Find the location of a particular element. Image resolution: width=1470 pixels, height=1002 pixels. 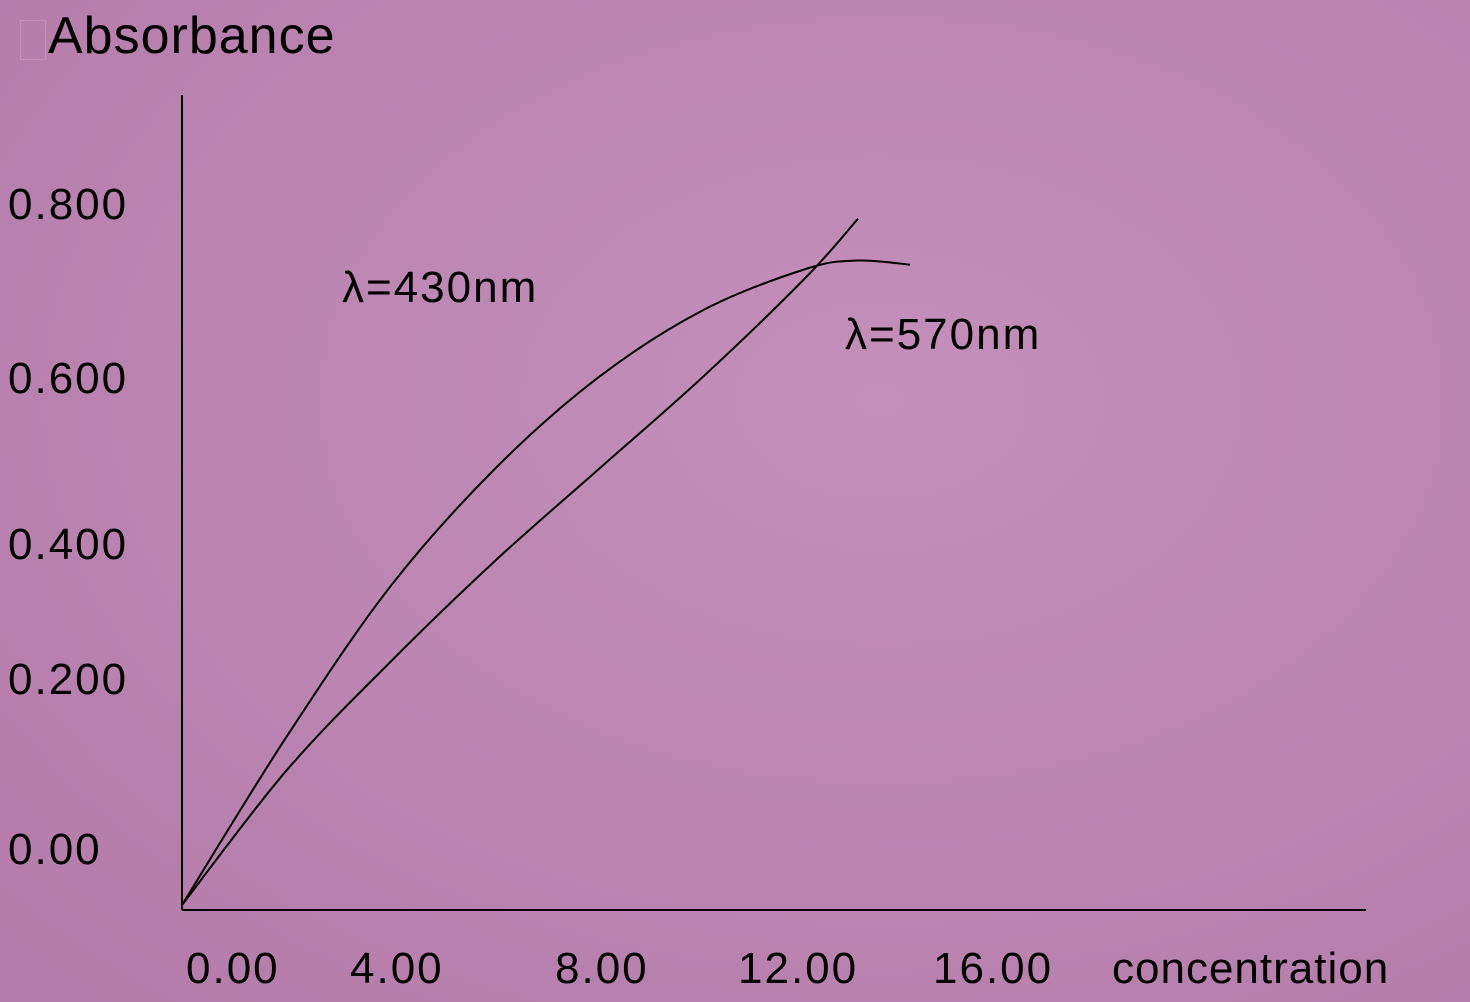

y-tick-label: 0.400 is located at coordinates (68, 544).